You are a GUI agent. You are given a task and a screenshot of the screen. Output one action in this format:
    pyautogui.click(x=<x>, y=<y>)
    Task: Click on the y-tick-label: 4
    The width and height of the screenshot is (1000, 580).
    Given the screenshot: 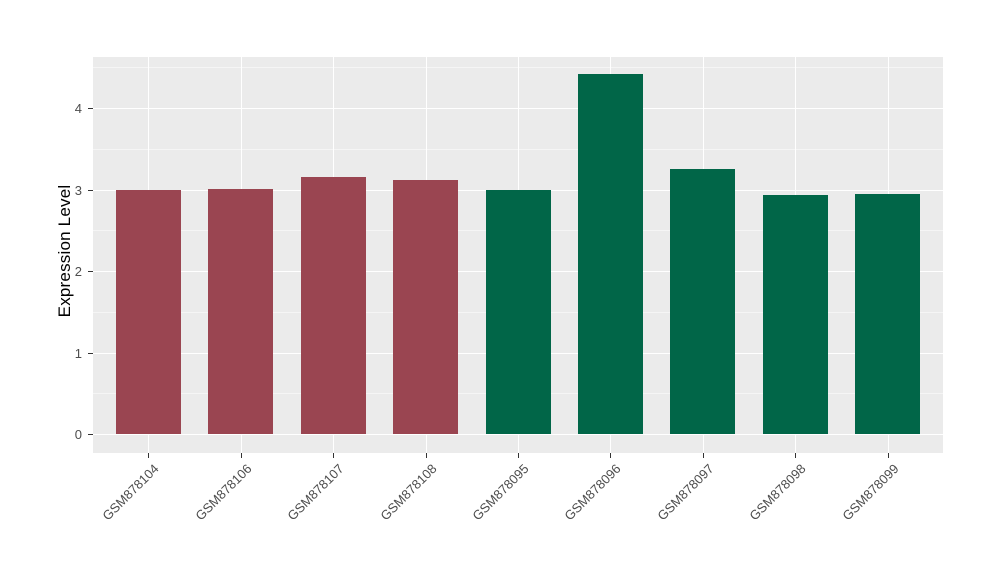 What is the action you would take?
    pyautogui.click(x=78, y=108)
    